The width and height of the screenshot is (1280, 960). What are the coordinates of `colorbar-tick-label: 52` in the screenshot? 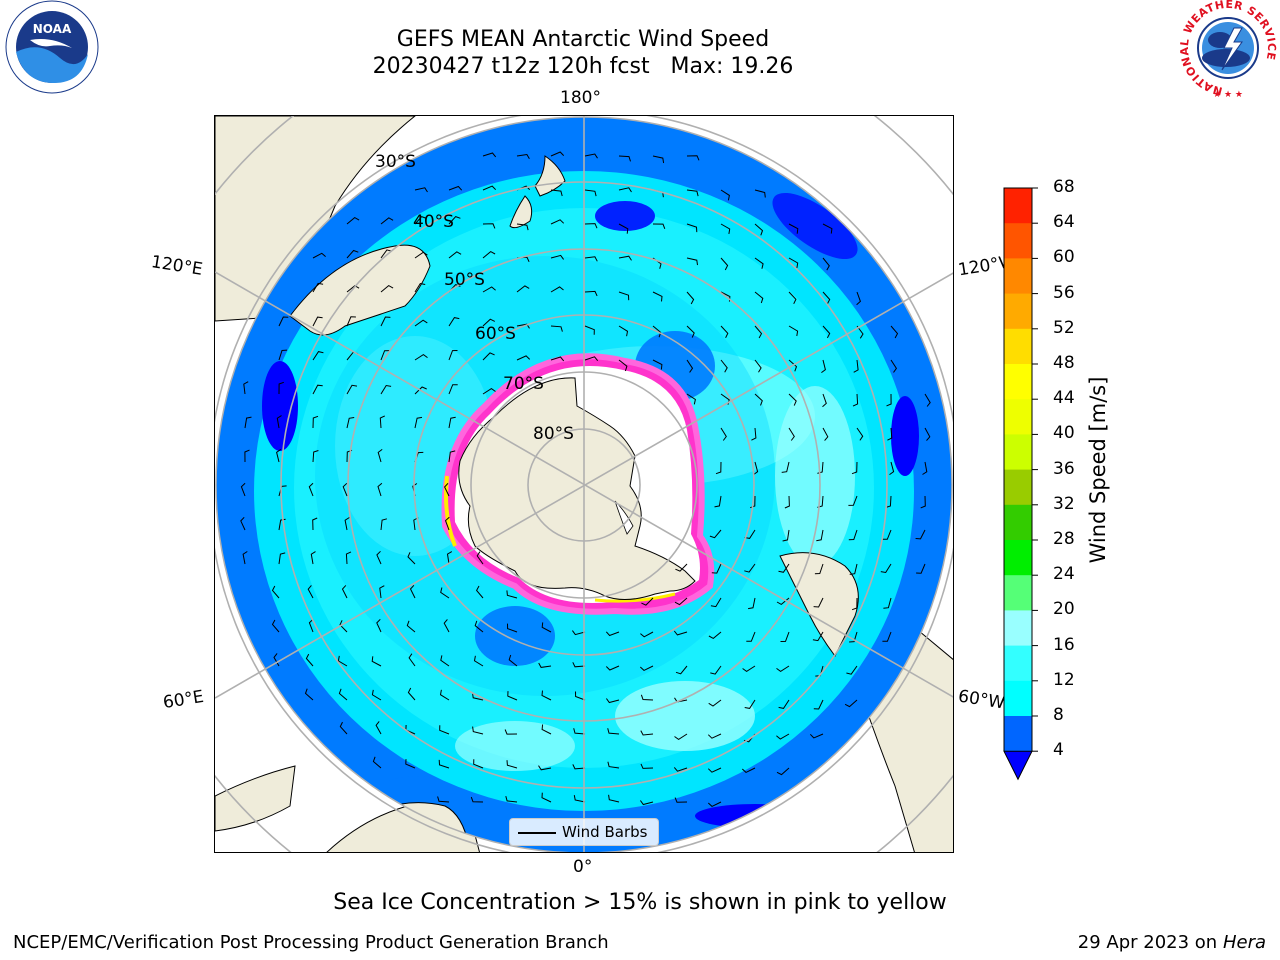 It's located at (1064, 327).